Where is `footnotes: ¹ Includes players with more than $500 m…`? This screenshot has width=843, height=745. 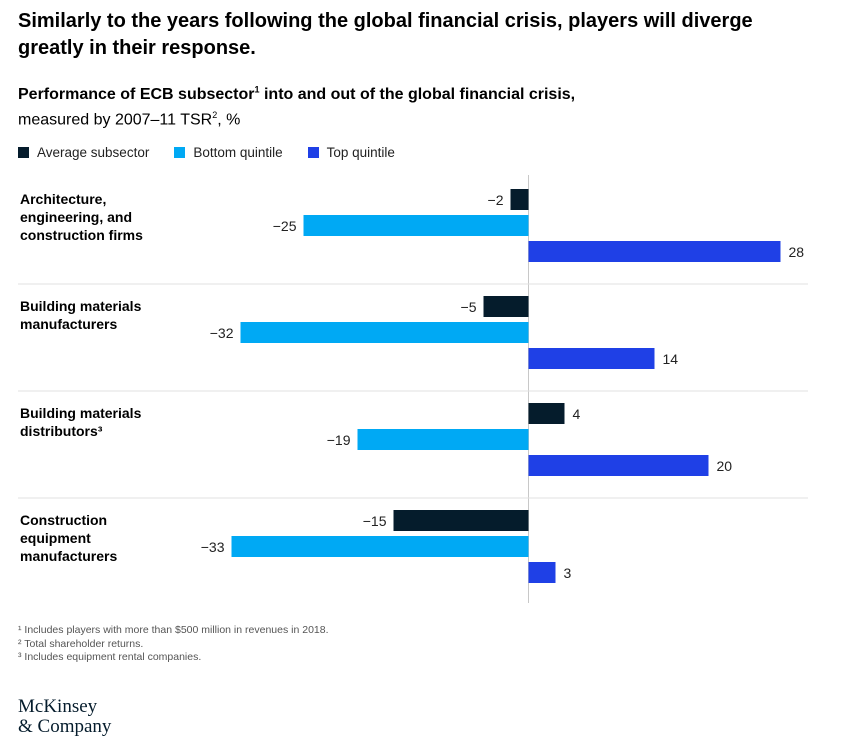 footnotes: ¹ Includes players with more than $500 m… is located at coordinates (173, 644).